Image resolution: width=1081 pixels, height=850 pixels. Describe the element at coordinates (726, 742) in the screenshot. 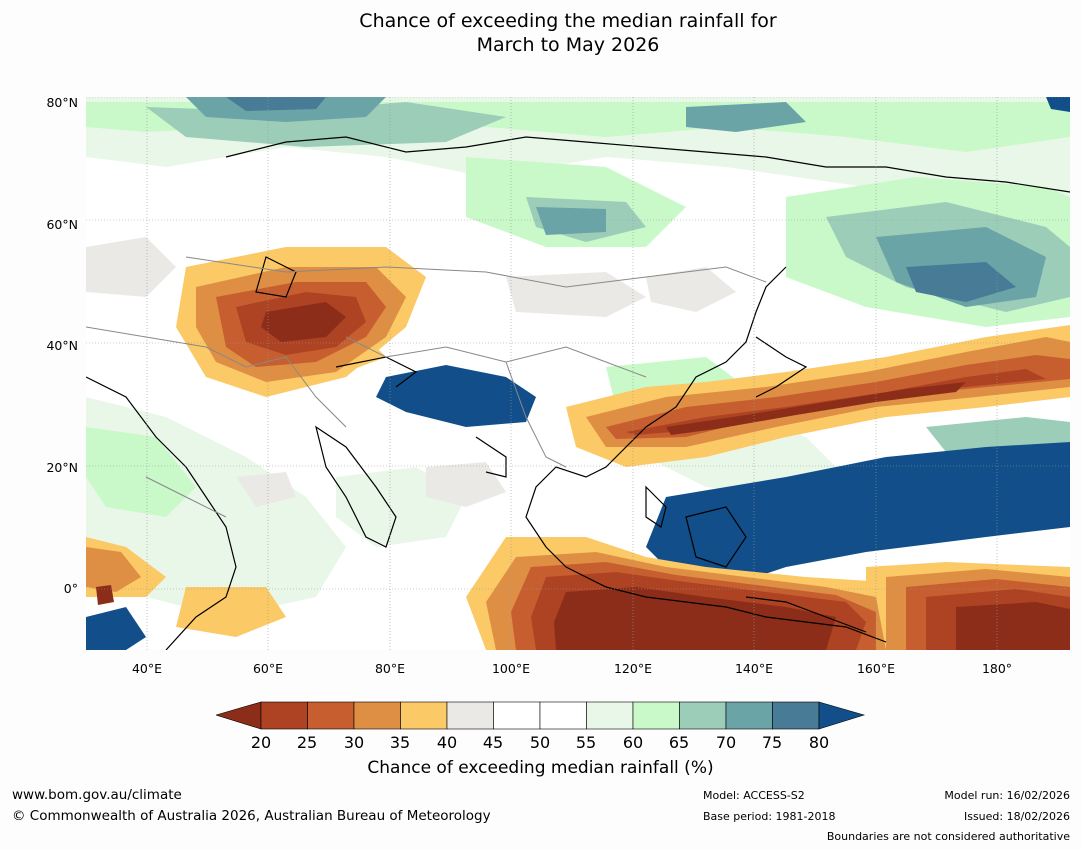

I see `colorbar-tick-70: 70` at that location.